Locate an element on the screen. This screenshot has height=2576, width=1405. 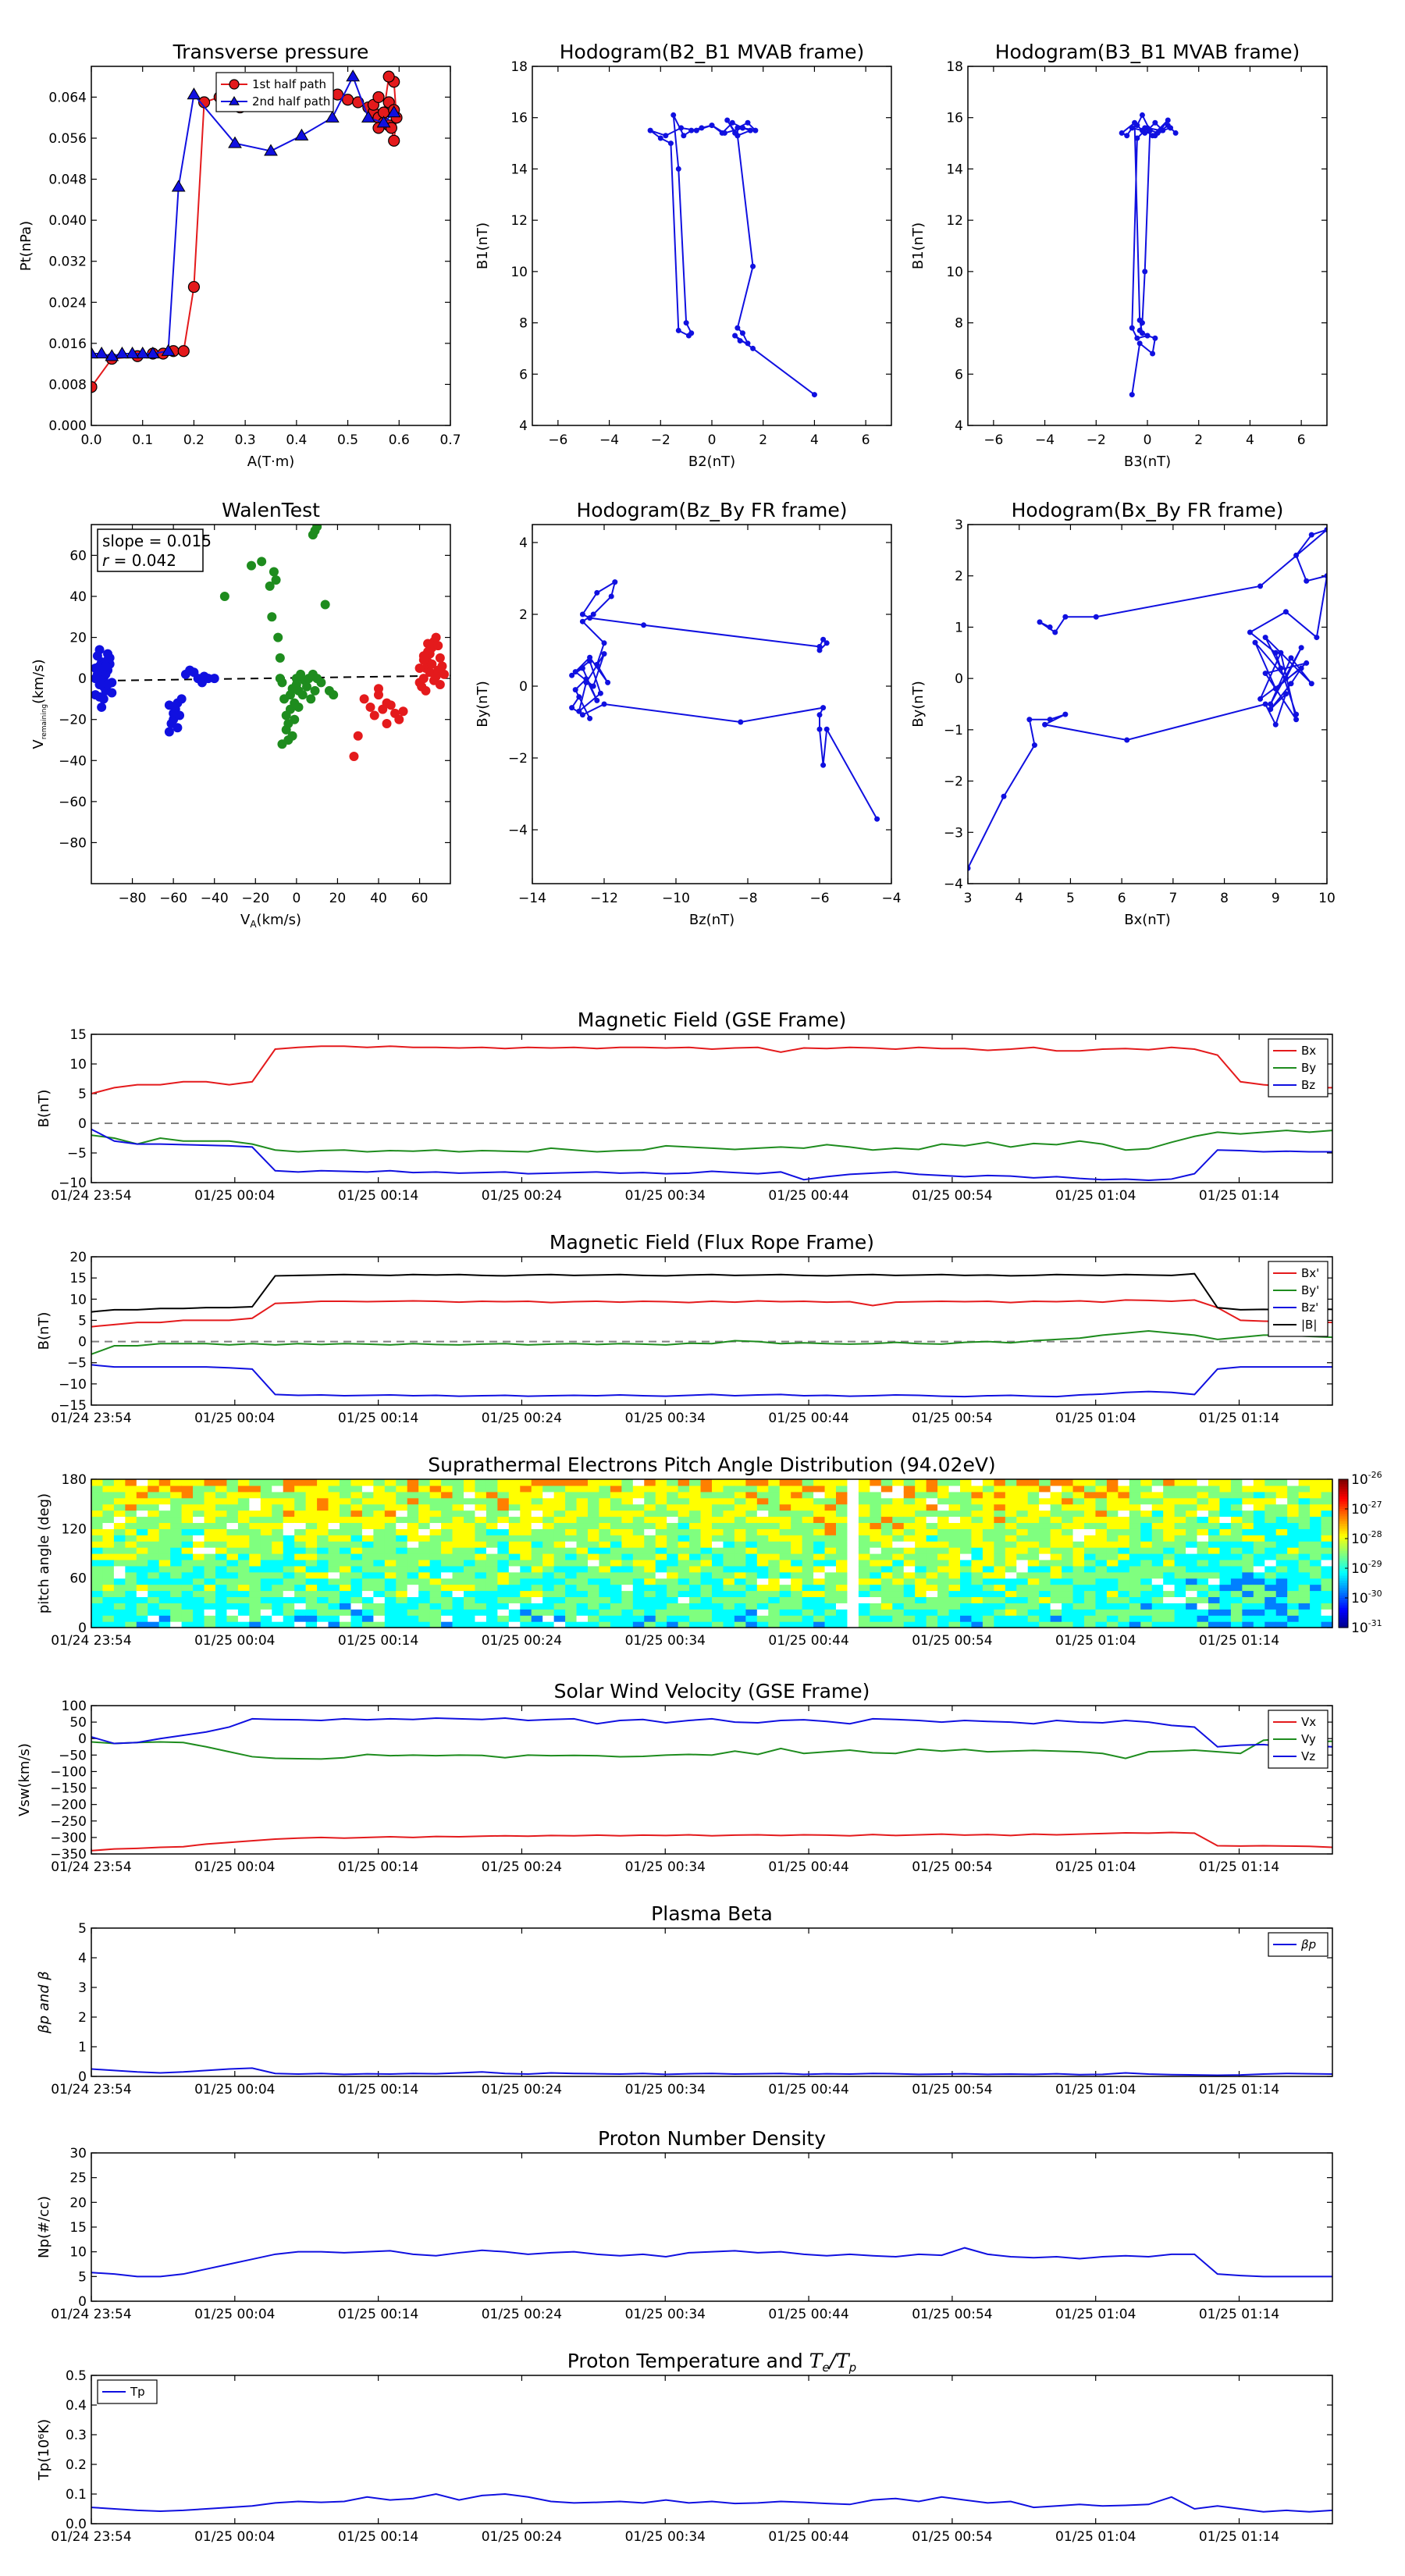
x-tick-label: 2 is located at coordinates (1199, 440).